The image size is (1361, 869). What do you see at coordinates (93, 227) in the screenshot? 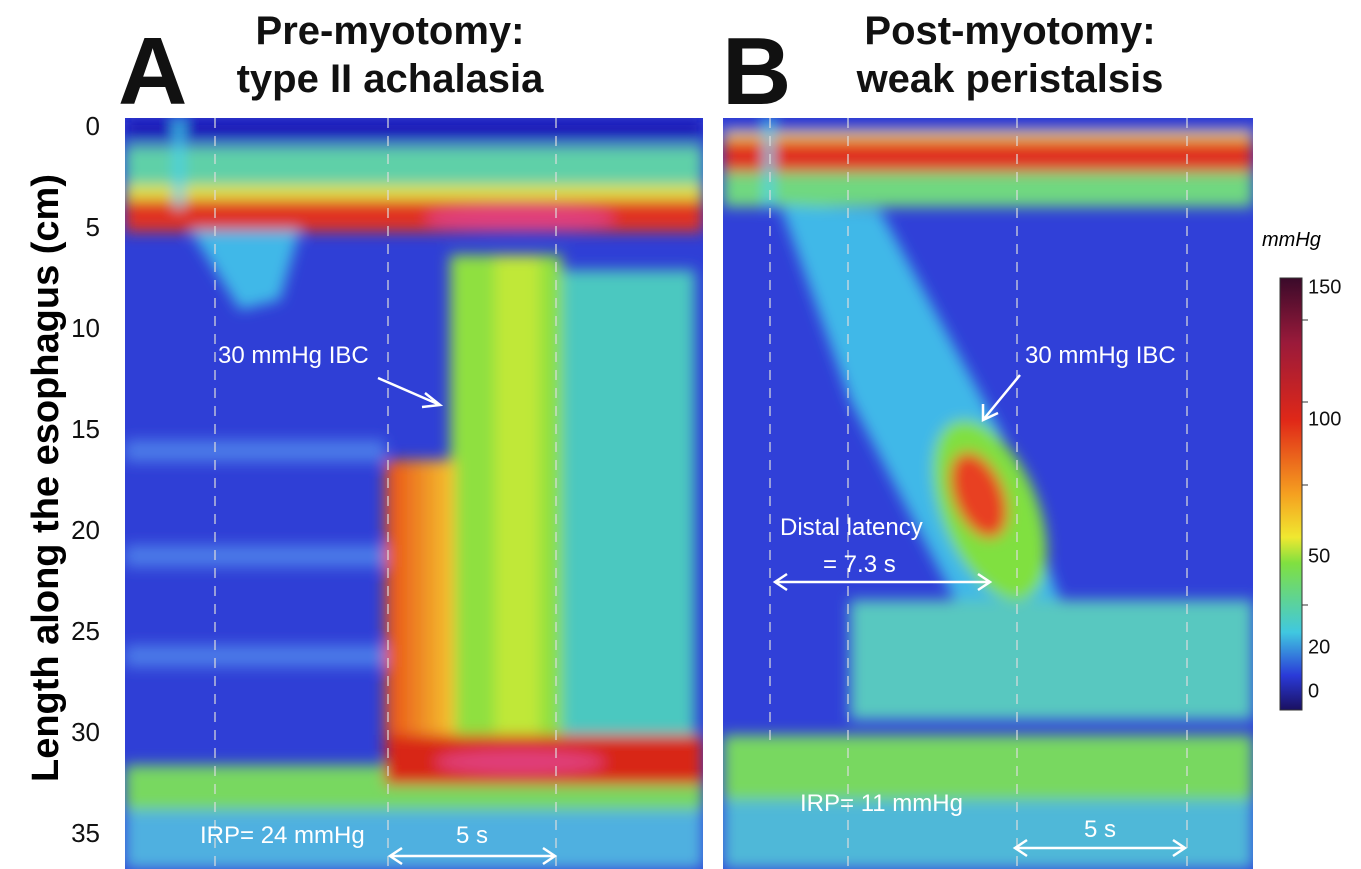
I see `y-tick-label: 5` at bounding box center [93, 227].